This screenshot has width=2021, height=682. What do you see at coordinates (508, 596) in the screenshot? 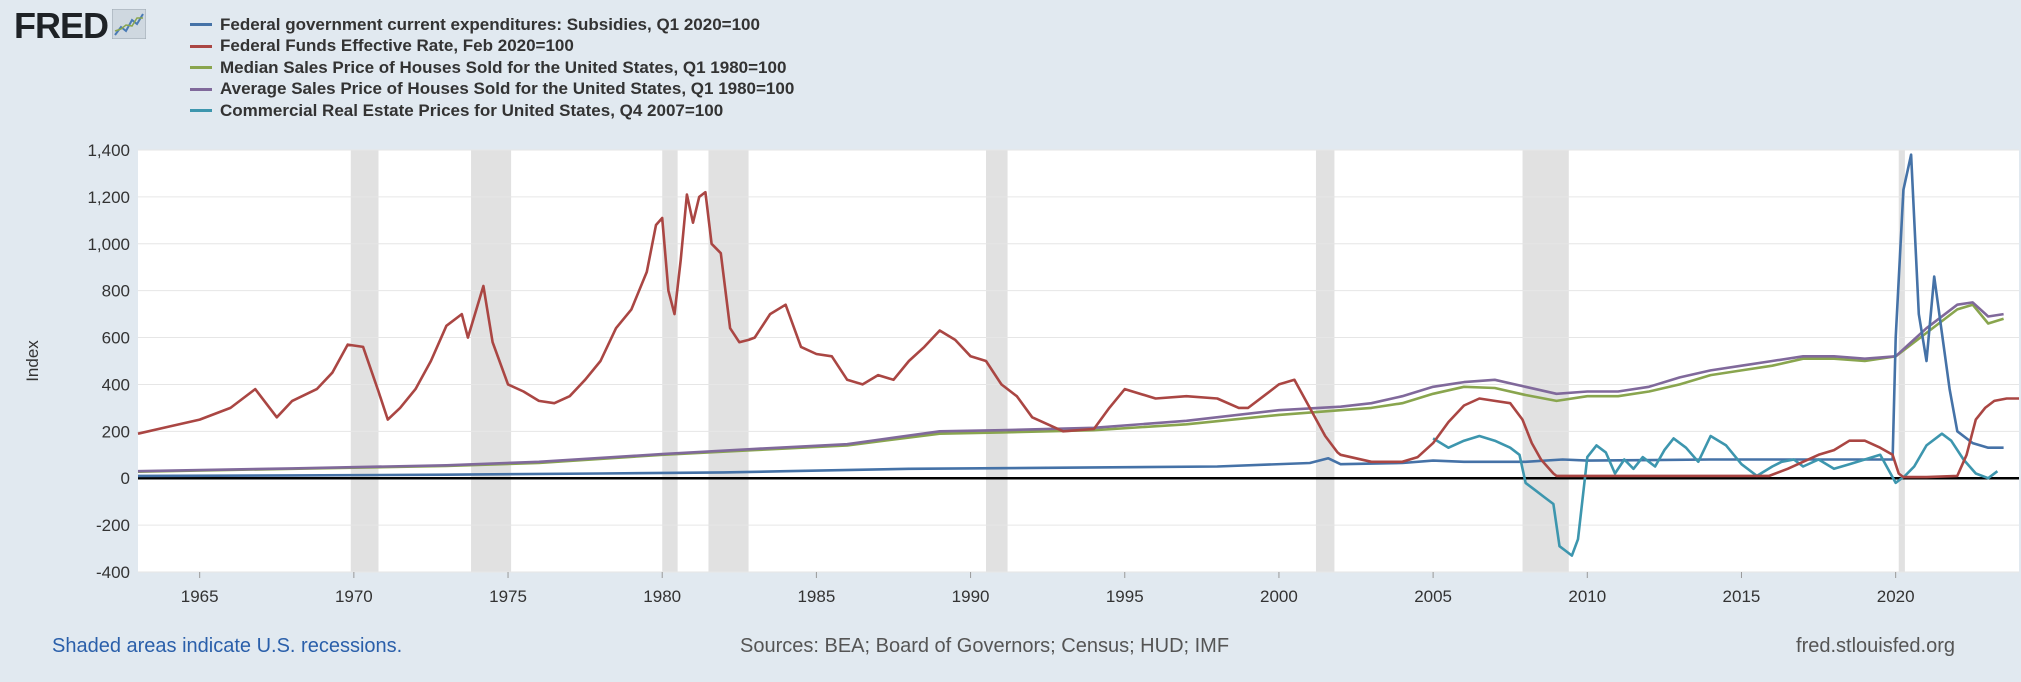
I see `x-tick-label: 1975` at bounding box center [508, 596].